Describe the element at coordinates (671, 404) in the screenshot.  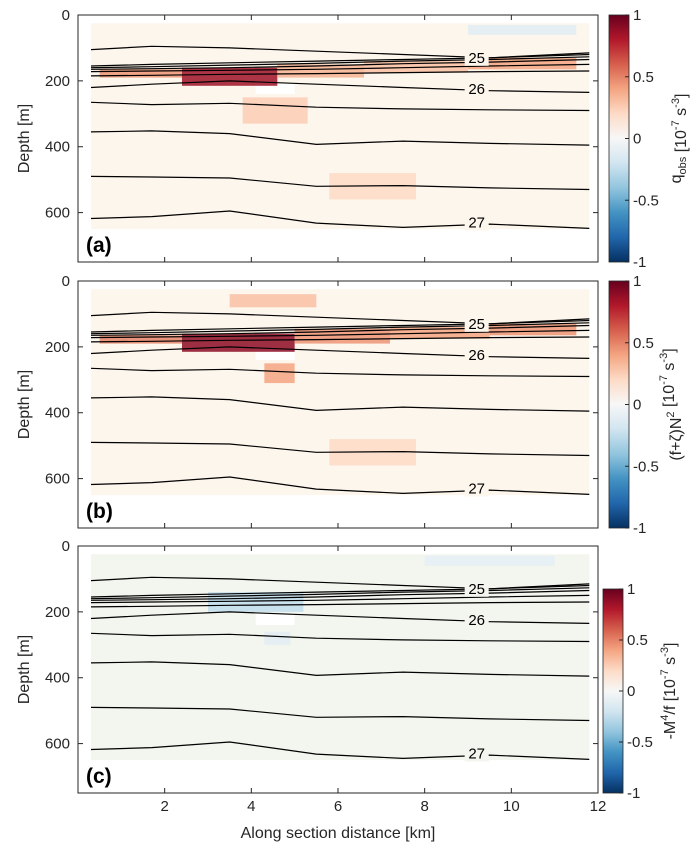
I see `colorbar-label: (f+ζ)N2 [10-7 s-3]` at that location.